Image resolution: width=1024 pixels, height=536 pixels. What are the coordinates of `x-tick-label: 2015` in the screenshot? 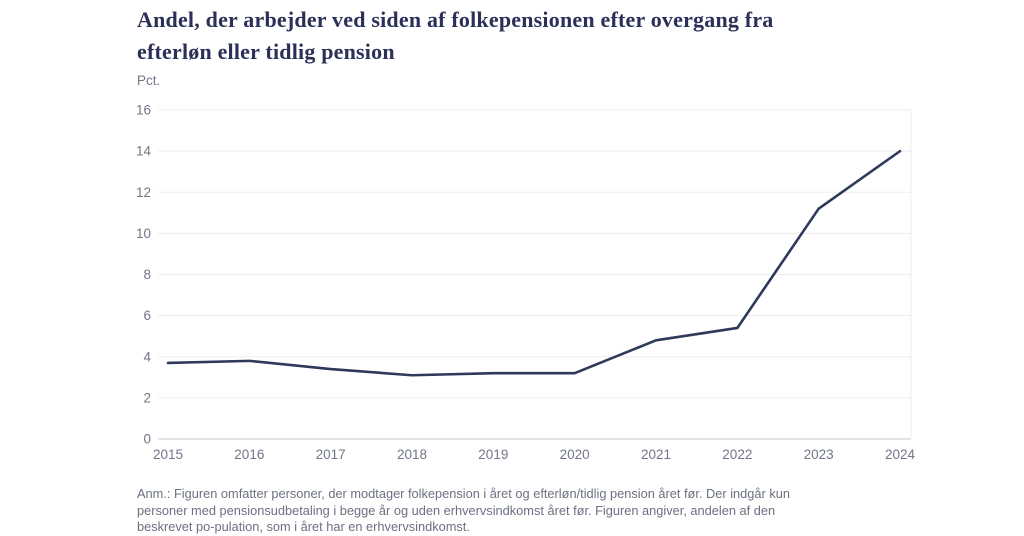 It's located at (168, 454).